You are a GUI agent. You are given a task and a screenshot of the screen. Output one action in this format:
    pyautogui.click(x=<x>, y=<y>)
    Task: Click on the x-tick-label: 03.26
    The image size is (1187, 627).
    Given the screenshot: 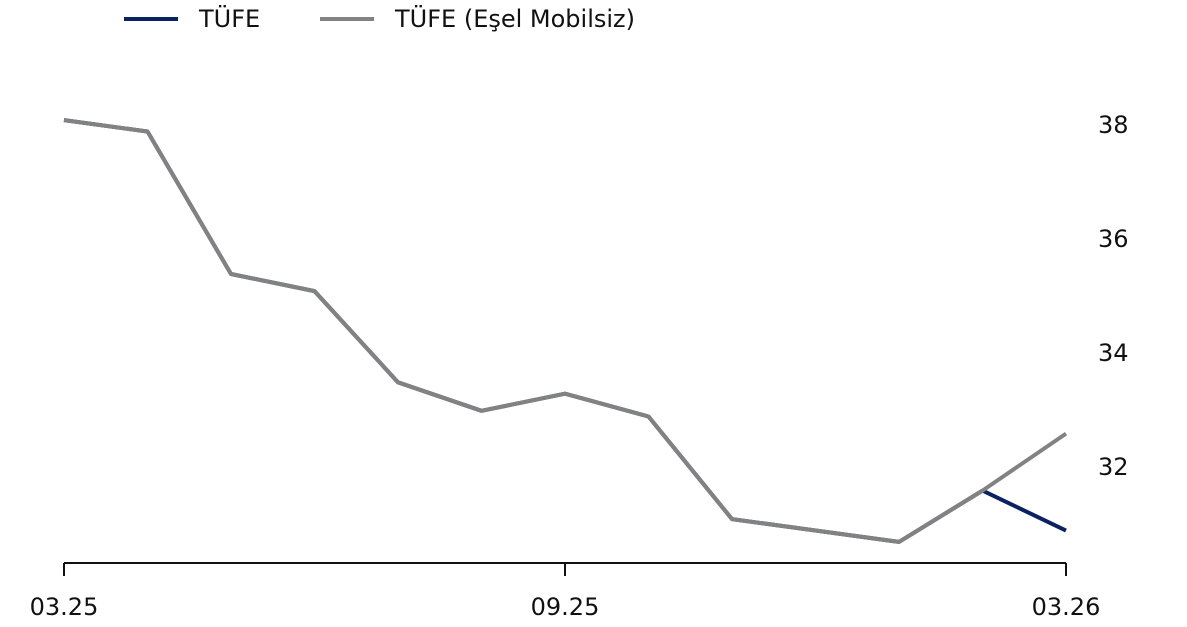 What is the action you would take?
    pyautogui.click(x=1066, y=607)
    